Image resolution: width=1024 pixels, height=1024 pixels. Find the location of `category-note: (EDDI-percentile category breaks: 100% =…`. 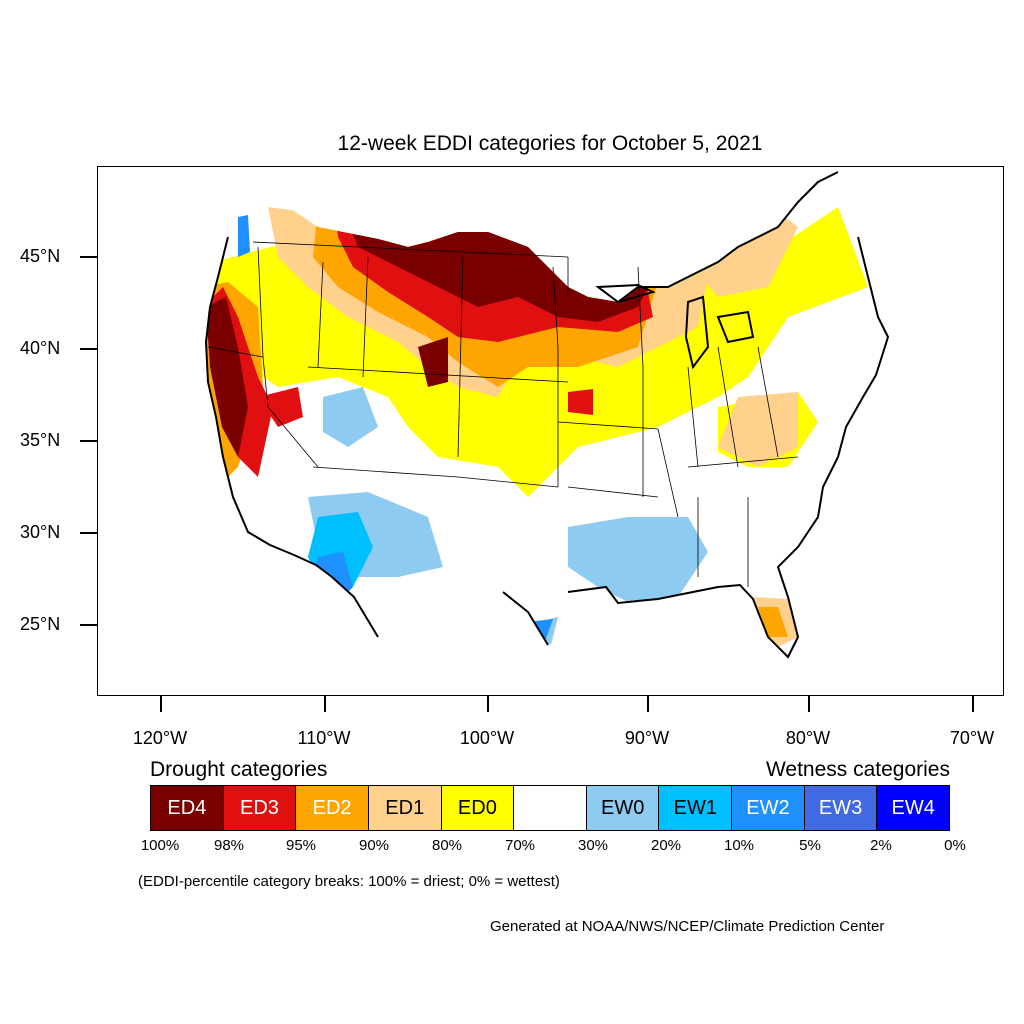

category-note: (EDDI-percentile category breaks: 100% =… is located at coordinates (349, 881).